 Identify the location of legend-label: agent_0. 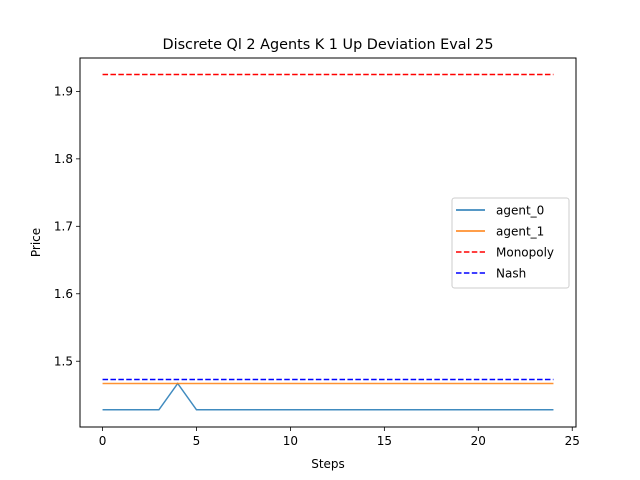
(520, 211).